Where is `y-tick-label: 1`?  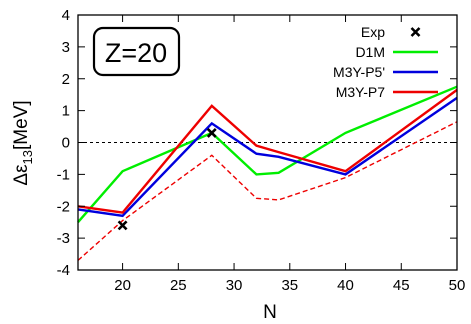 y-tick-label: 1 is located at coordinates (66, 111).